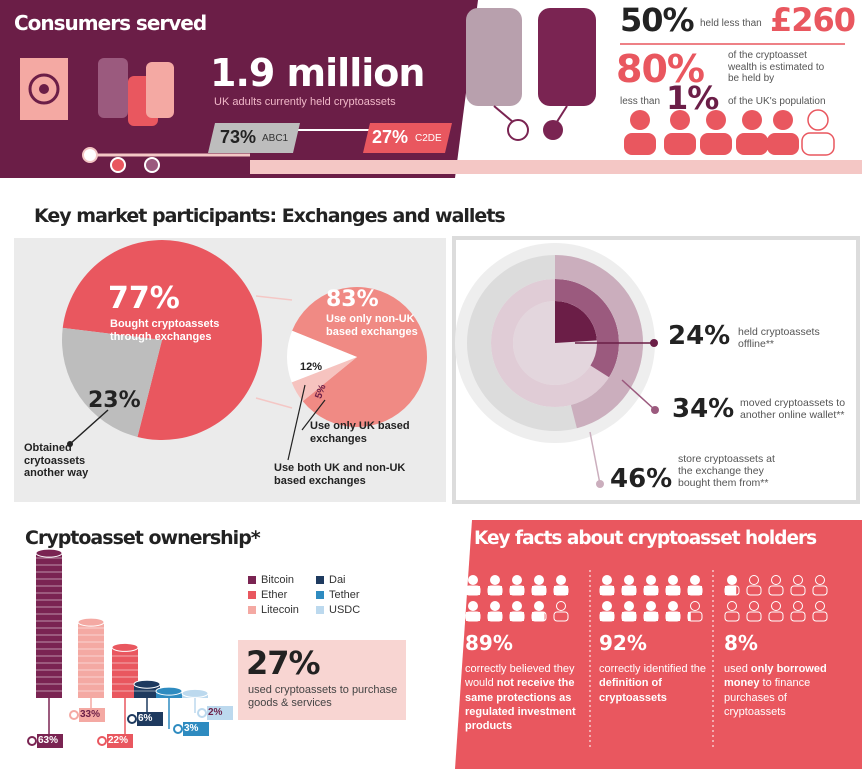  What do you see at coordinates (215, 712) in the screenshot?
I see `tag-label: 2%` at bounding box center [215, 712].